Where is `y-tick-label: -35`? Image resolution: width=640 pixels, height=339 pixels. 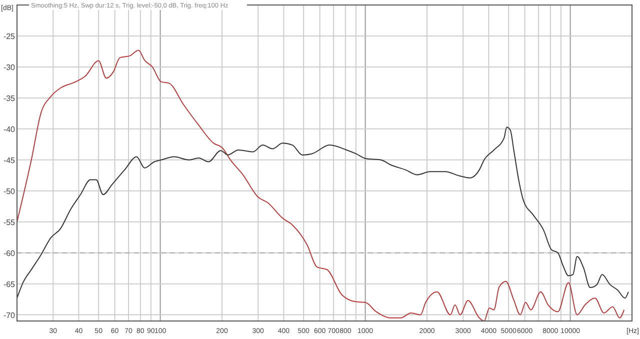 y-tick-label: -35 is located at coordinates (9, 98).